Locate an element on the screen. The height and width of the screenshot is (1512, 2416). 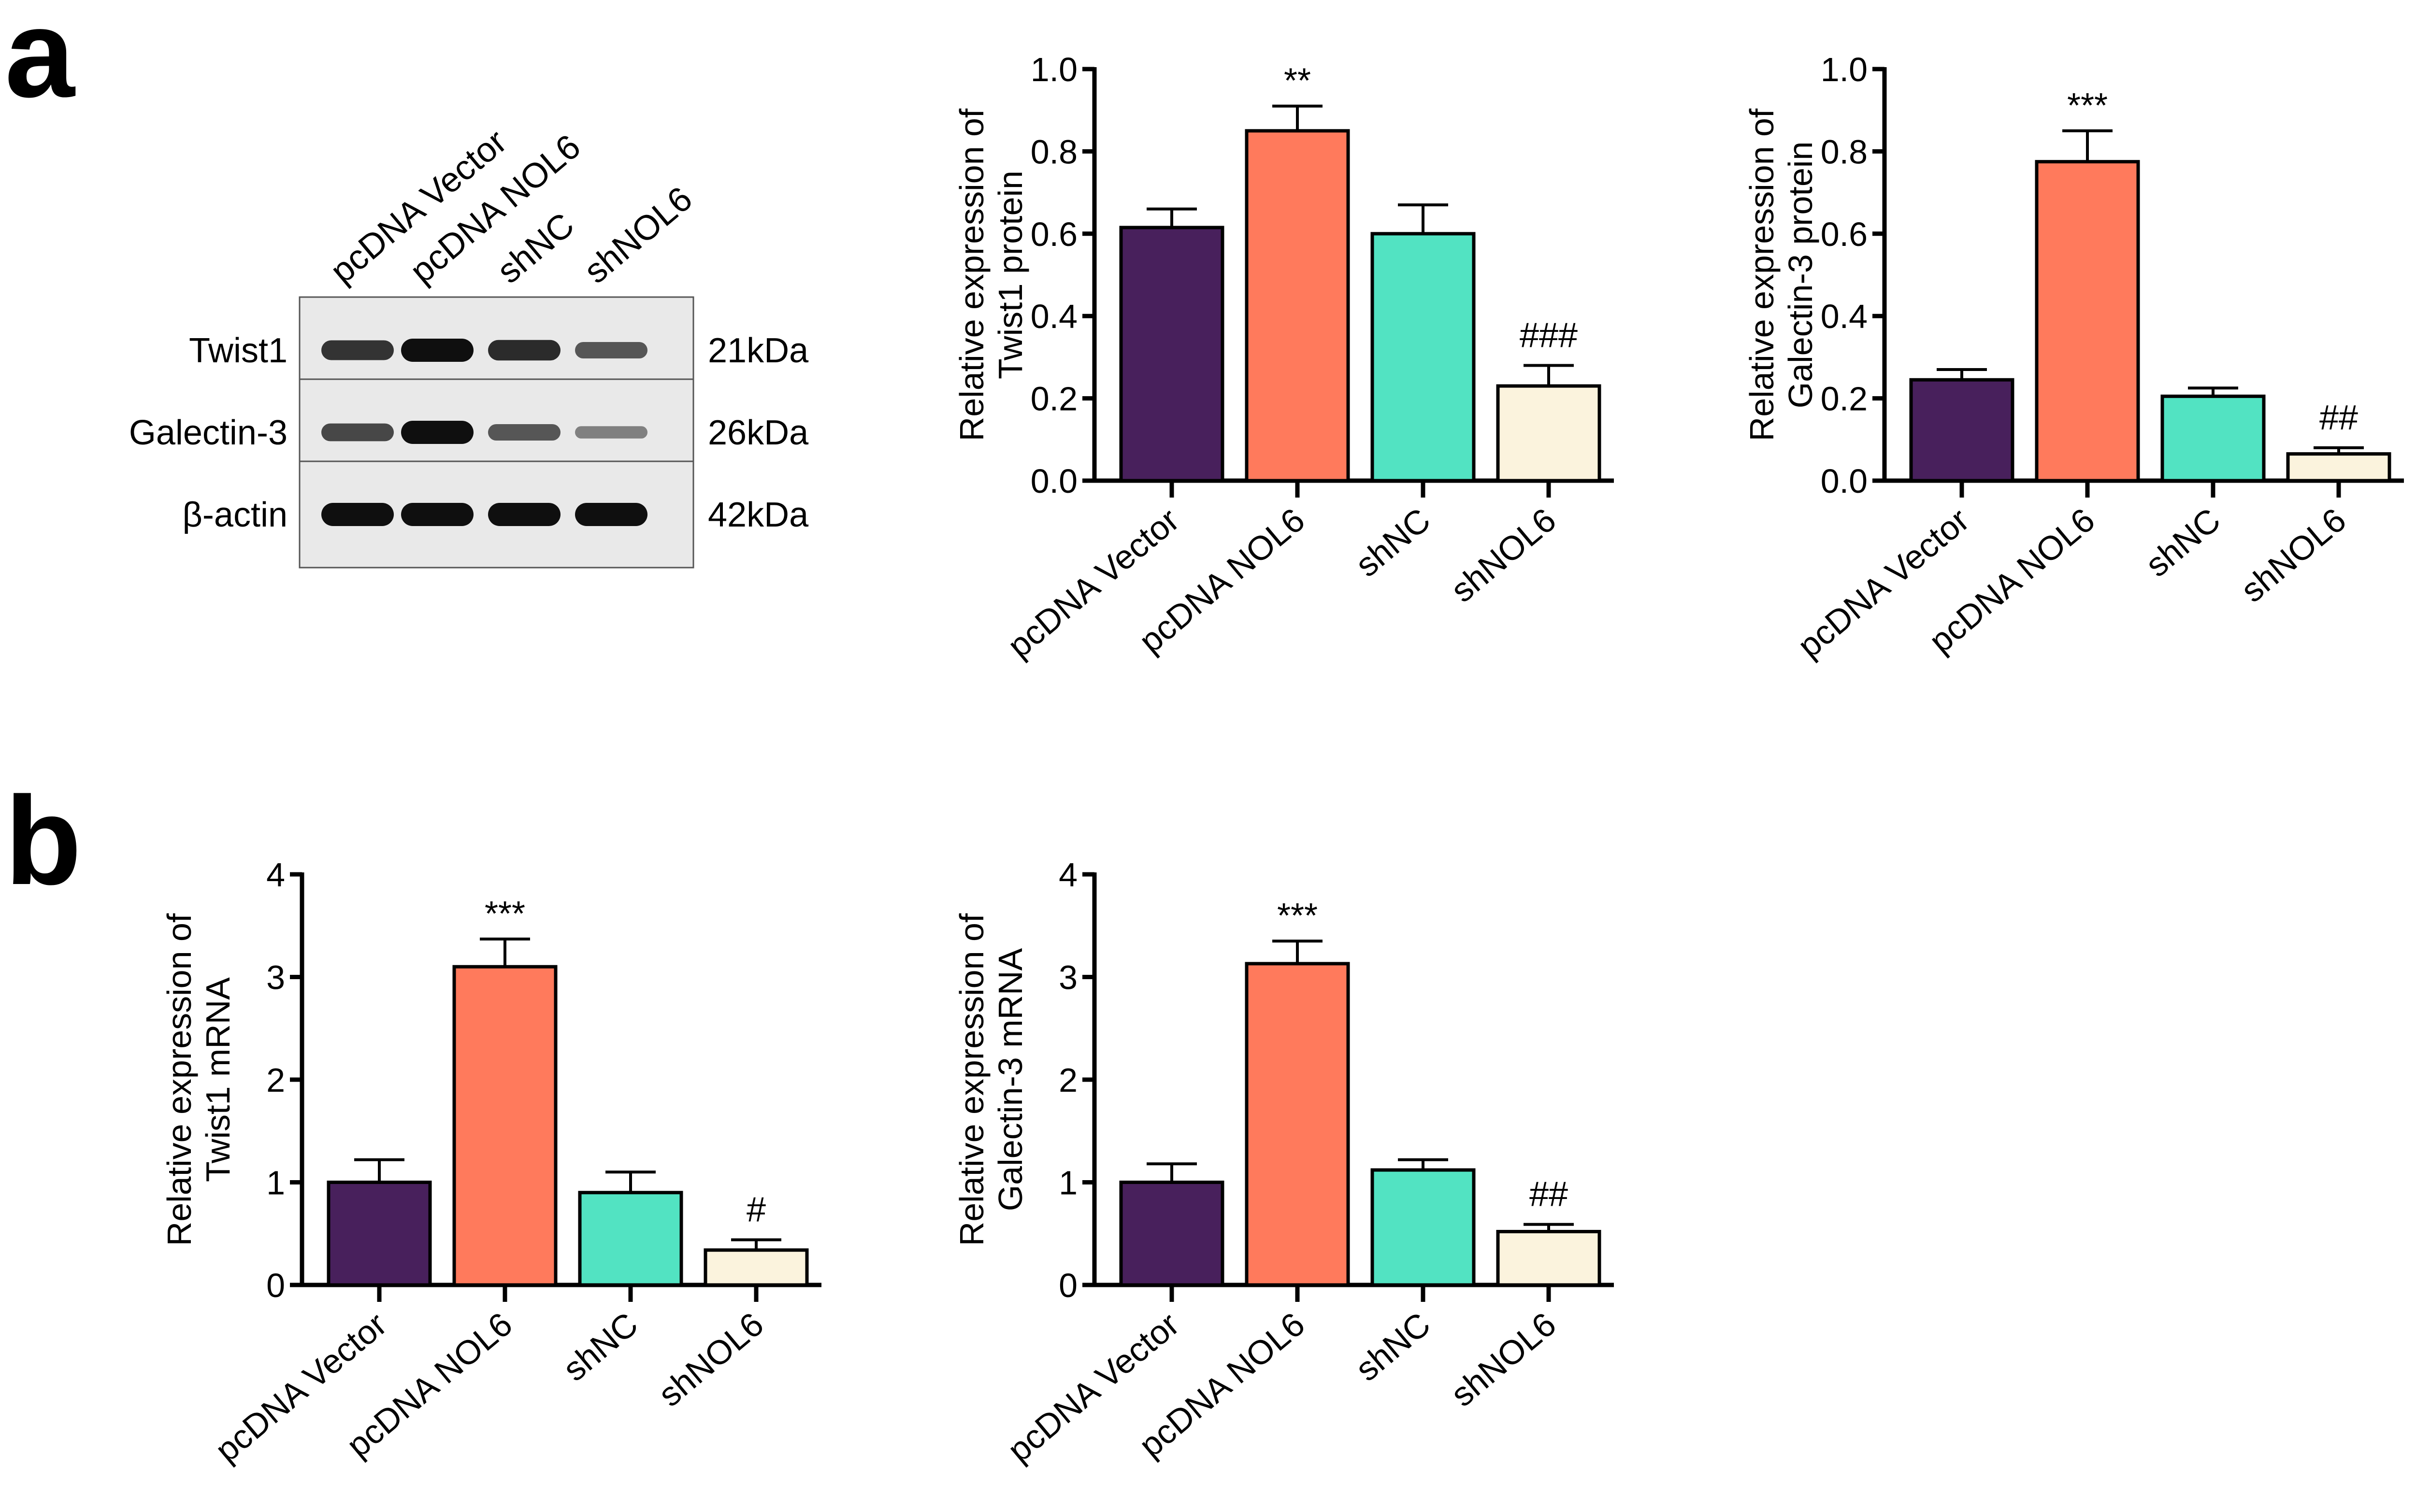
lane-label: shNOL6 is located at coordinates (638, 235).